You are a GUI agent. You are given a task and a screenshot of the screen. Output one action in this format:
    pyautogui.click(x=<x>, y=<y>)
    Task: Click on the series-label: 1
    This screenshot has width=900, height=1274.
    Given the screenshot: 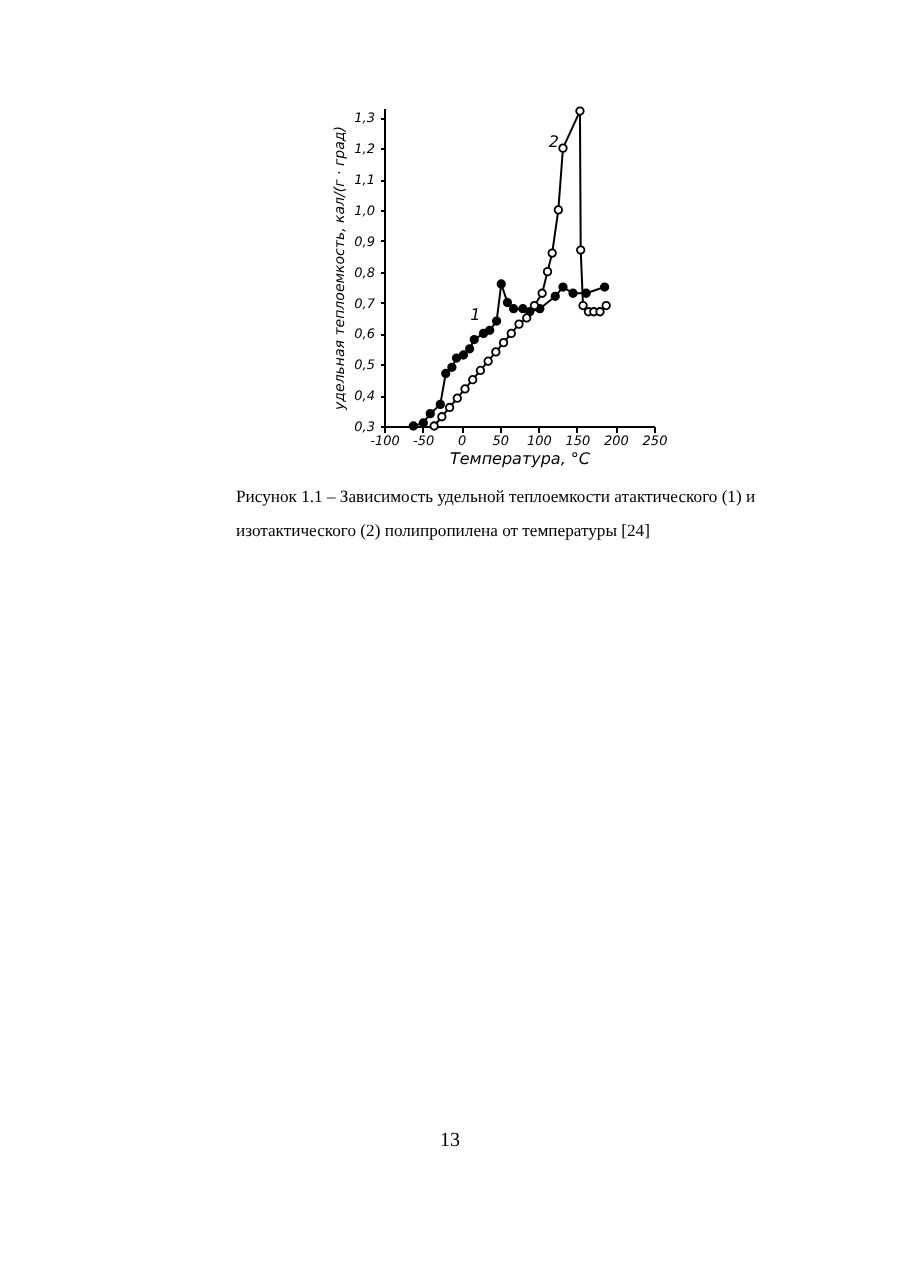 What is the action you would take?
    pyautogui.click(x=475, y=314)
    